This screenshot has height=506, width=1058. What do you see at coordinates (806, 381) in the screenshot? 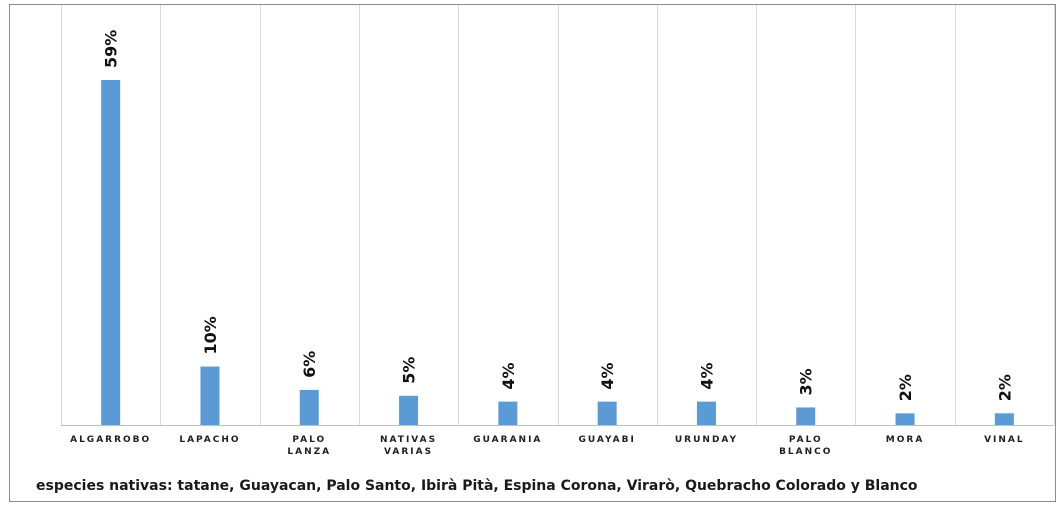
I see `data-label: 3%` at bounding box center [806, 381].